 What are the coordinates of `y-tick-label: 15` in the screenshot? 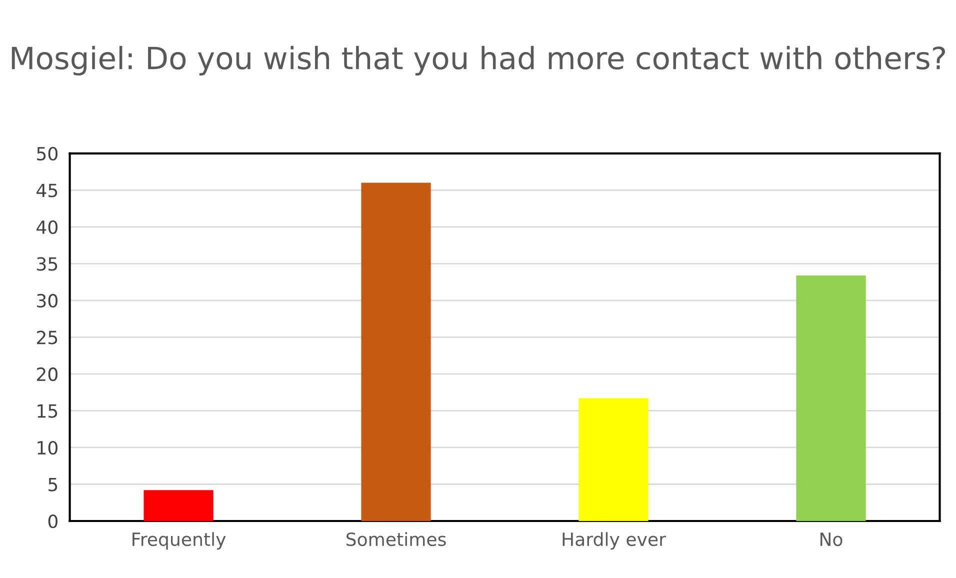 It's located at (48, 411).